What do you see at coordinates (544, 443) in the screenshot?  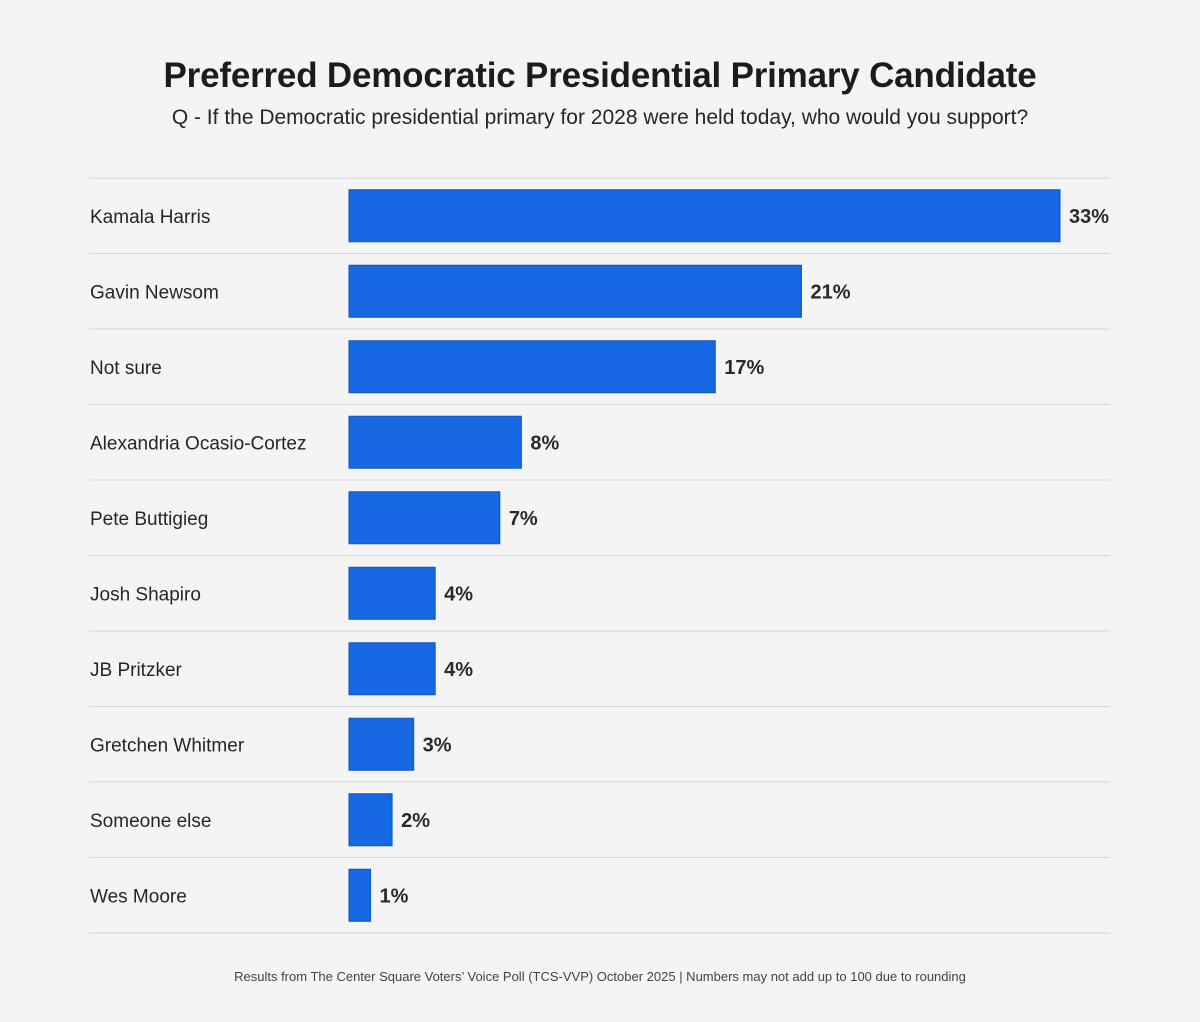 I see `value-label: 8%` at bounding box center [544, 443].